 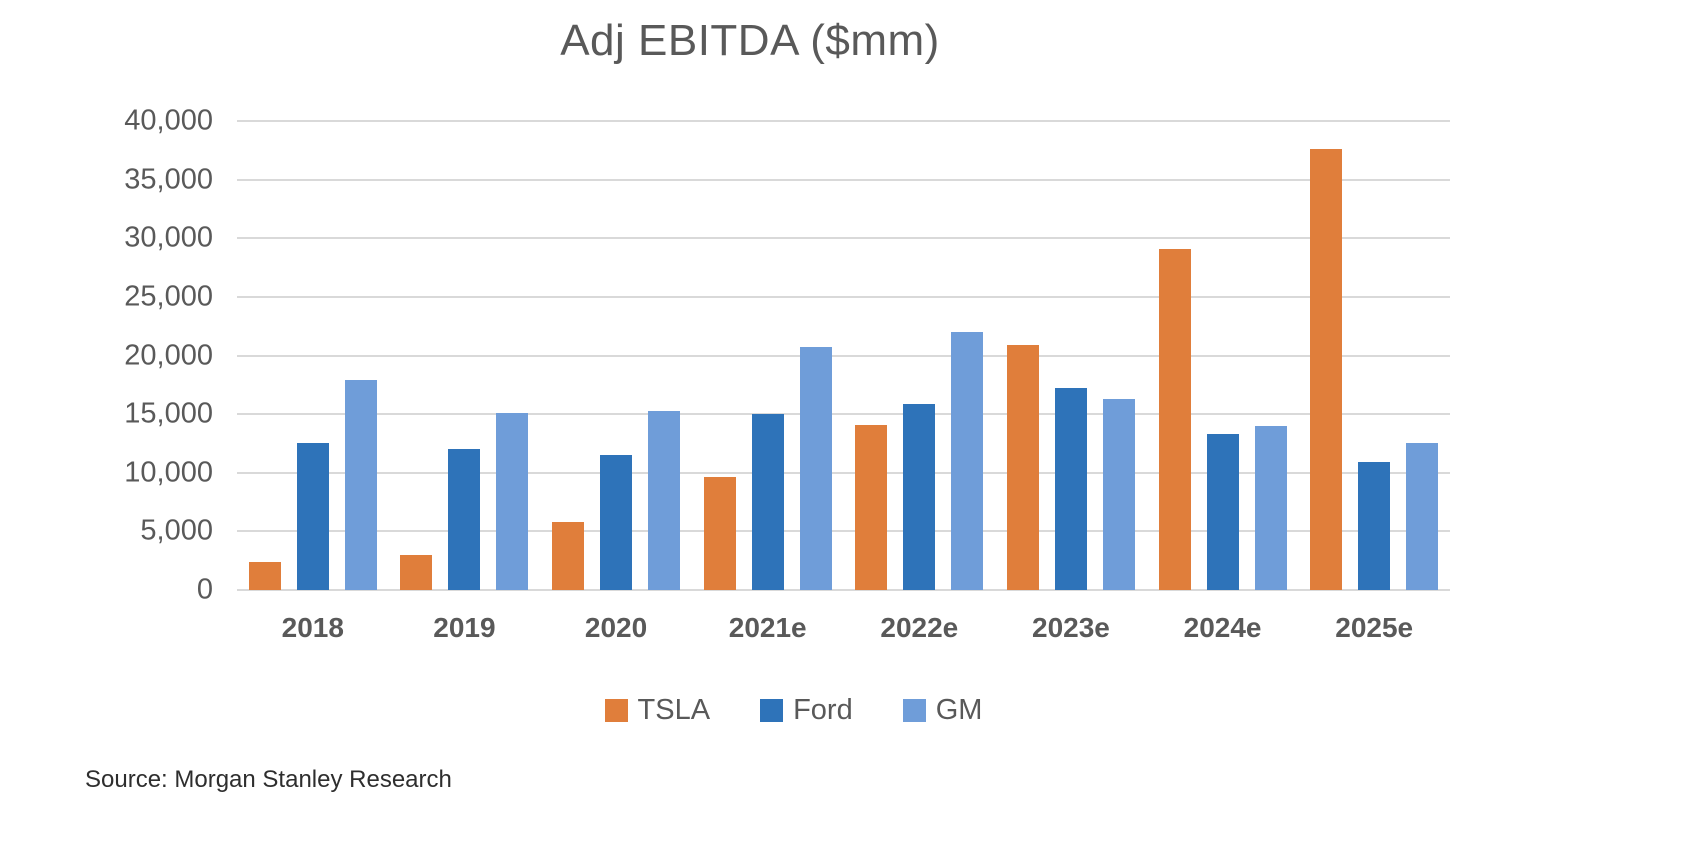 I want to click on bar-ford-2018, so click(x=312, y=516).